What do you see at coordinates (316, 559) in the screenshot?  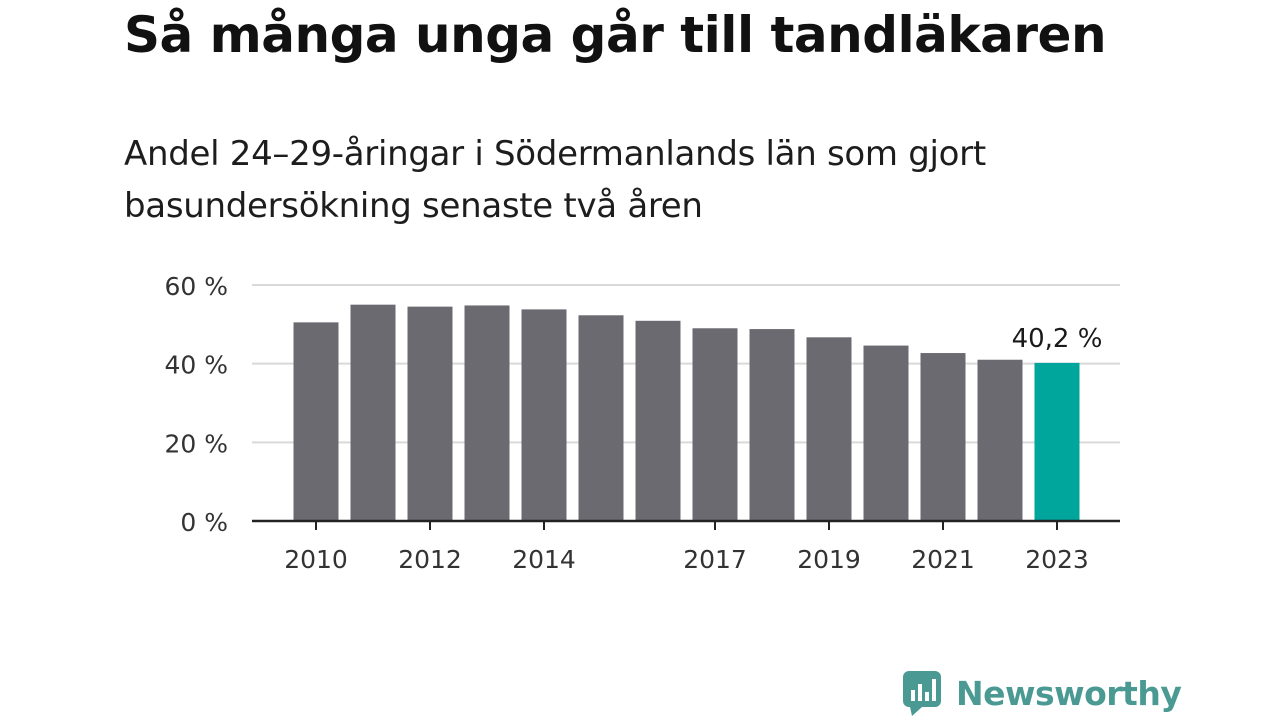 I see `x-tick-label: 2010` at bounding box center [316, 559].